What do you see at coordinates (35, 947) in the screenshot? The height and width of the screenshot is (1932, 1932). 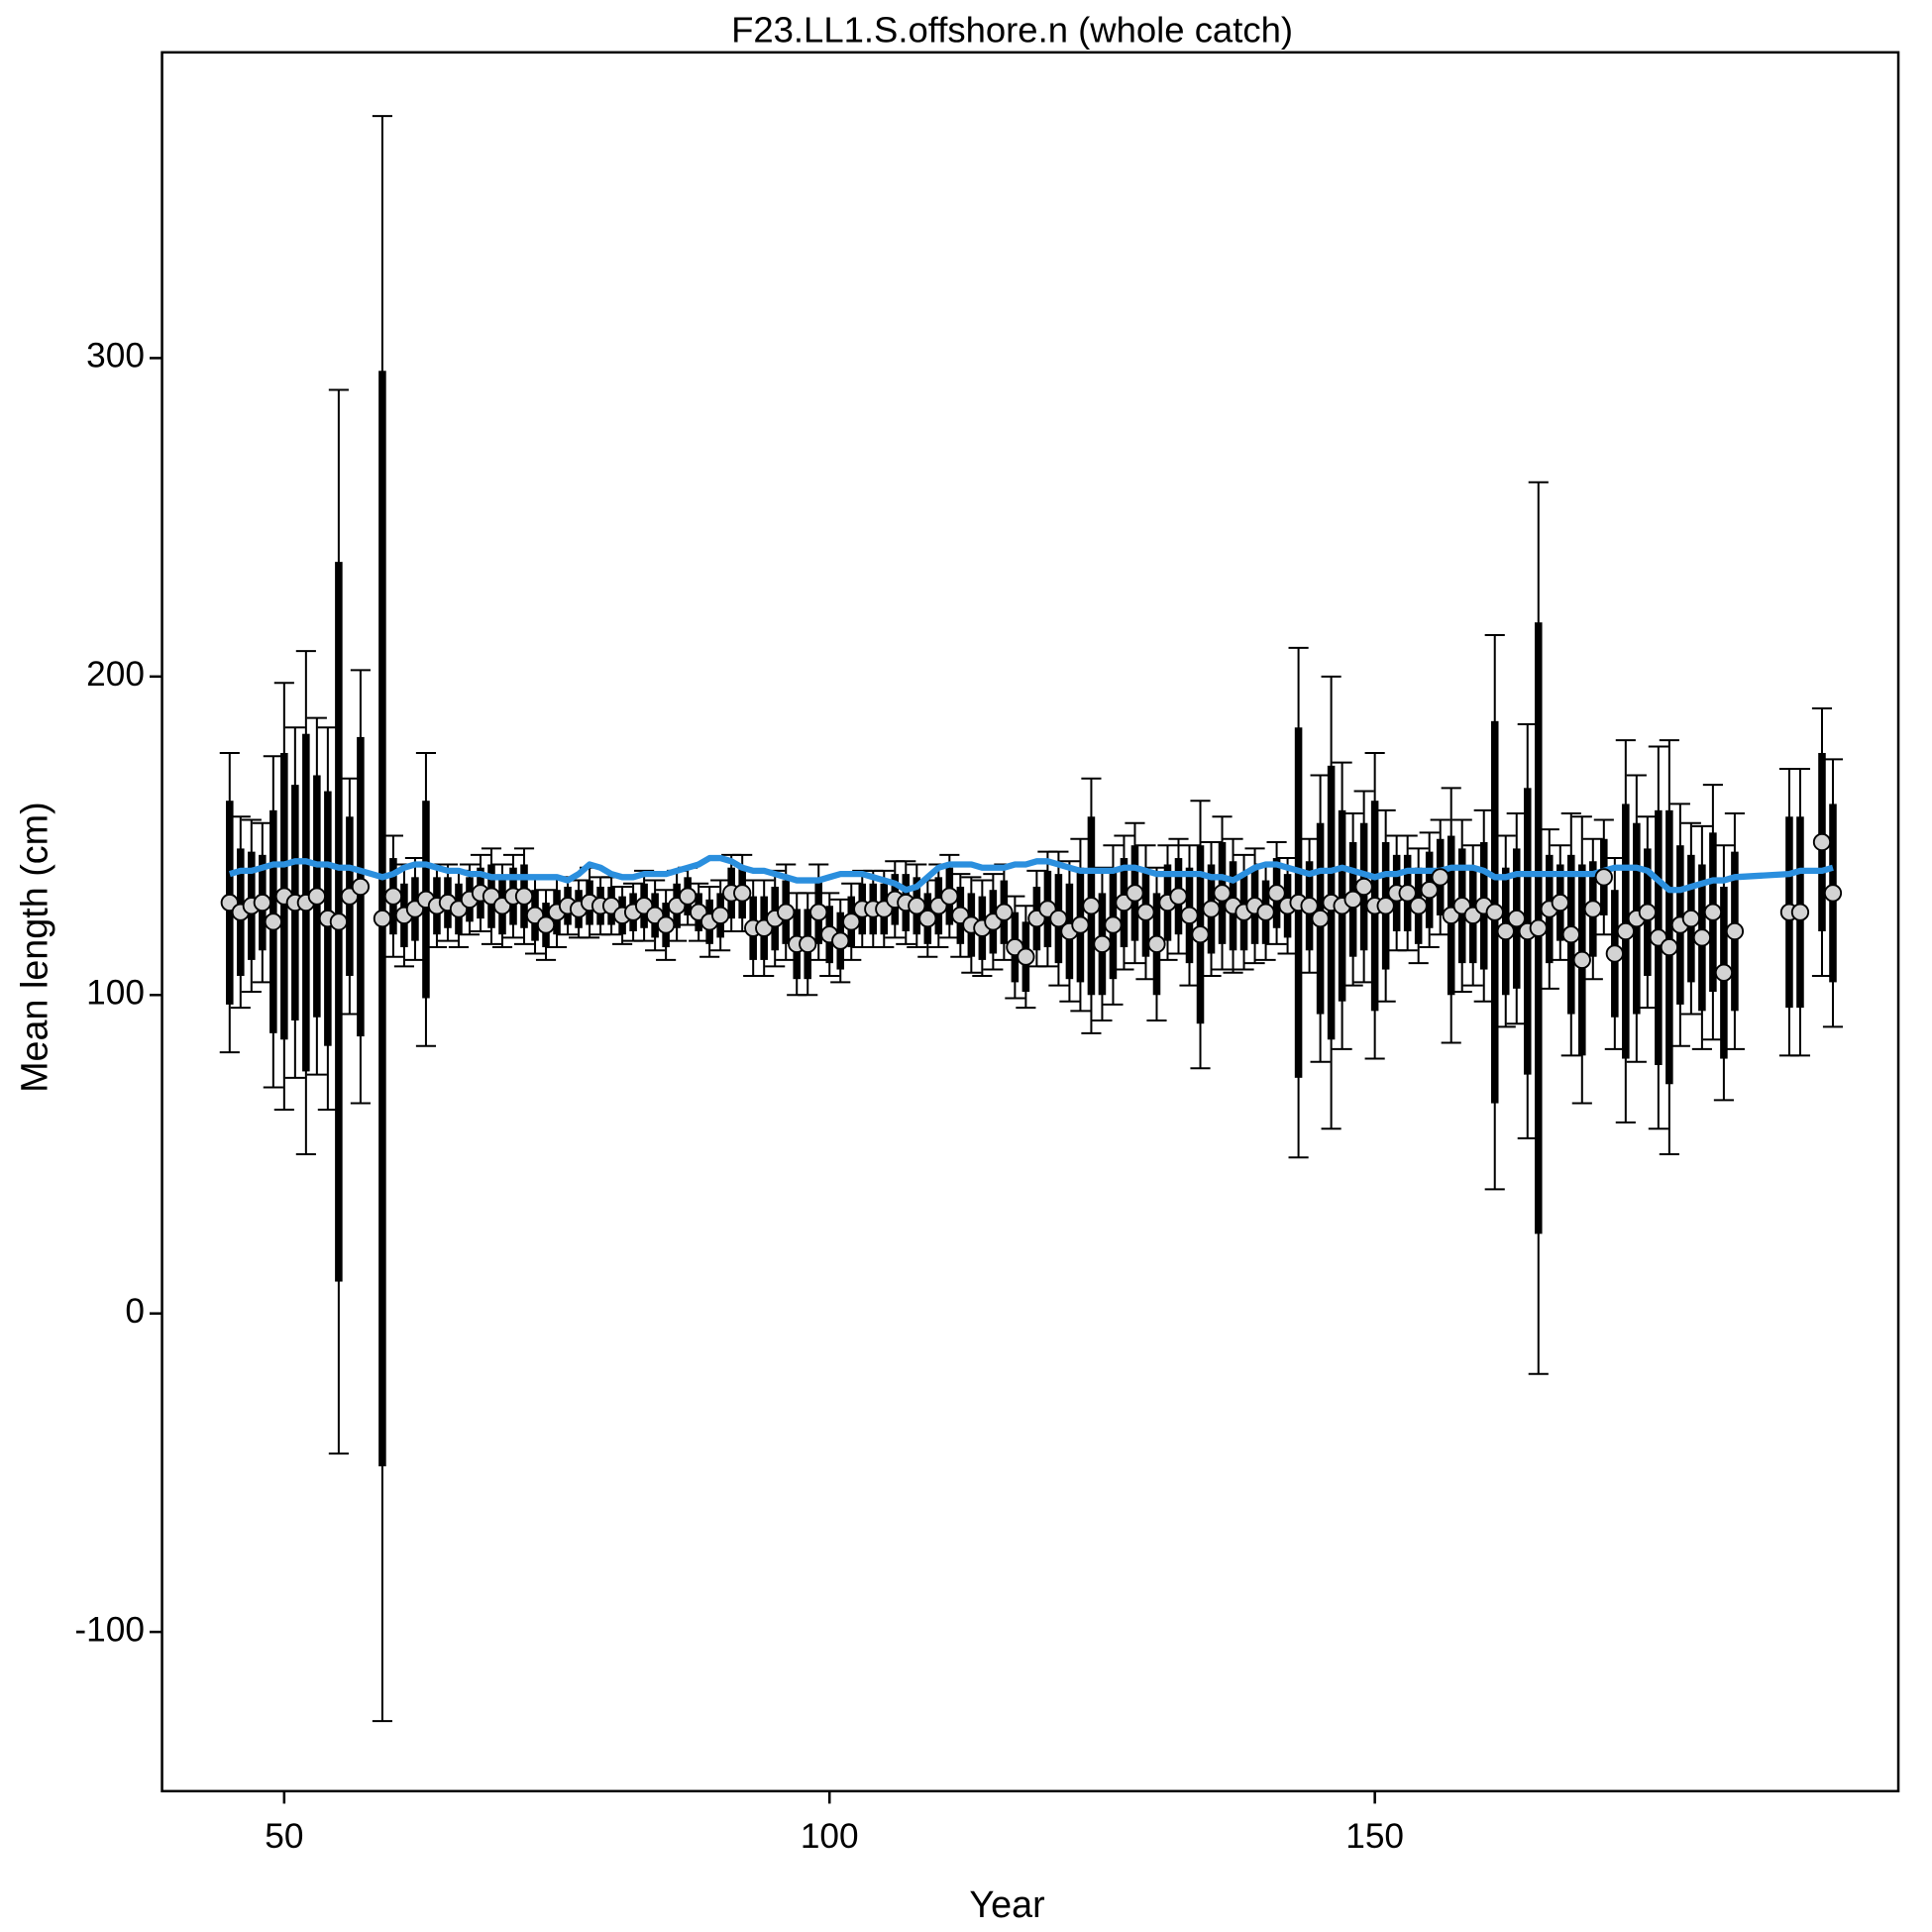 I see `y-axis-label: Mean length (cm)` at bounding box center [35, 947].